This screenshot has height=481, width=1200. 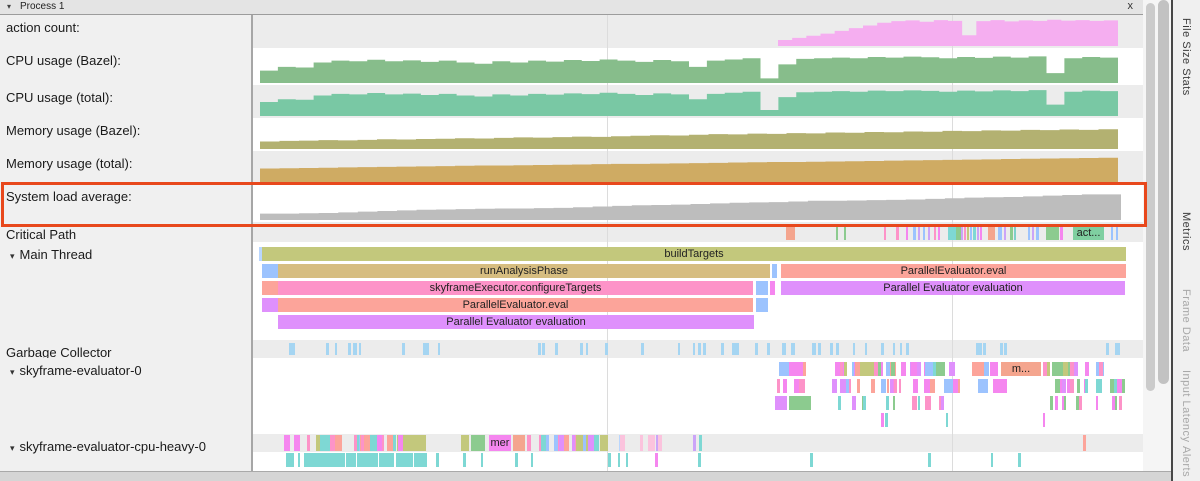 I want to click on row-label-skycpu: ▾ skyframe-evaluator-cpu-heavy-0, so click(x=126, y=452).